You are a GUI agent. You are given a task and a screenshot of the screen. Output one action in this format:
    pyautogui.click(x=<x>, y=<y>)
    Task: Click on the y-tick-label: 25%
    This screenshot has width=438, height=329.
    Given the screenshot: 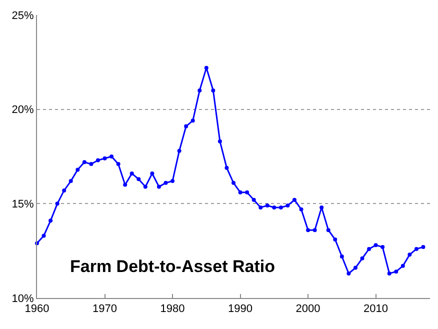 What is the action you would take?
    pyautogui.click(x=23, y=16)
    